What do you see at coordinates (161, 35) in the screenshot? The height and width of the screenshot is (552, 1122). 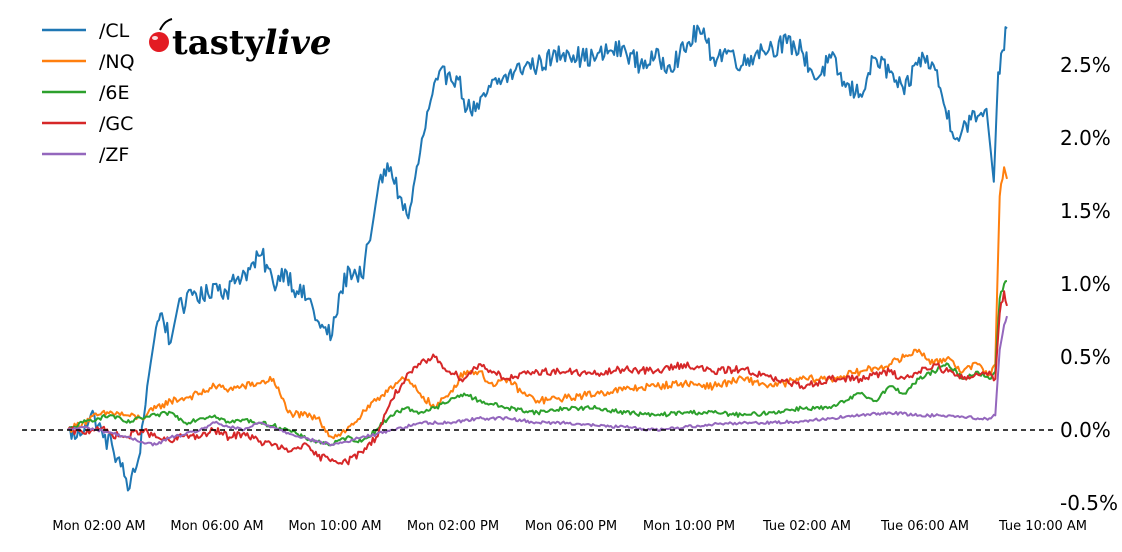 I see `cherry-icon` at bounding box center [161, 35].